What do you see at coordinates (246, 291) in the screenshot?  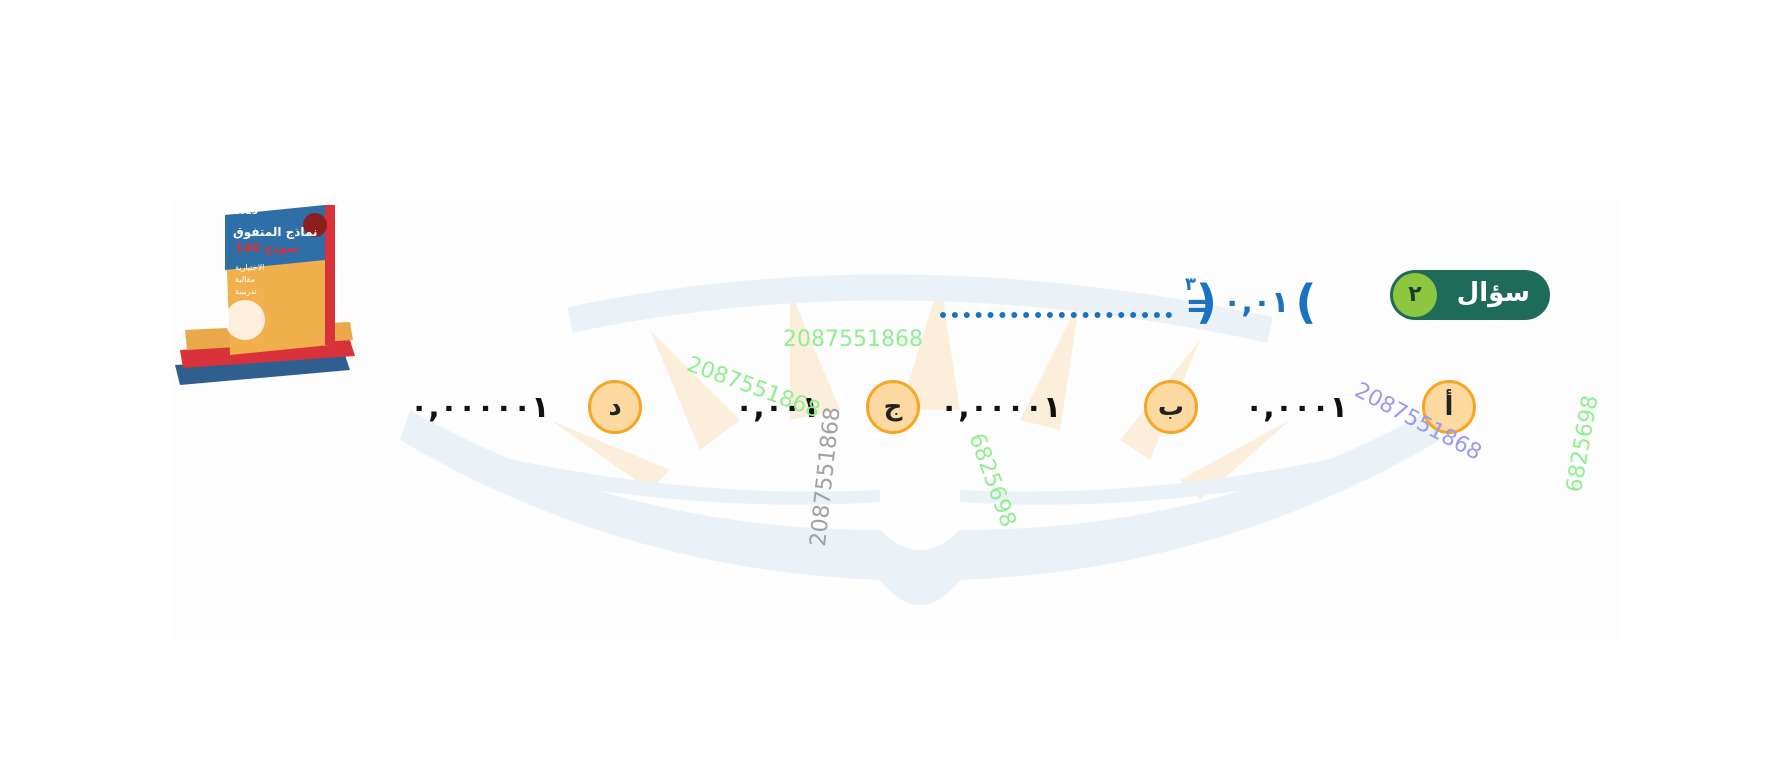 I see `book-line-3: تدريبية` at bounding box center [246, 291].